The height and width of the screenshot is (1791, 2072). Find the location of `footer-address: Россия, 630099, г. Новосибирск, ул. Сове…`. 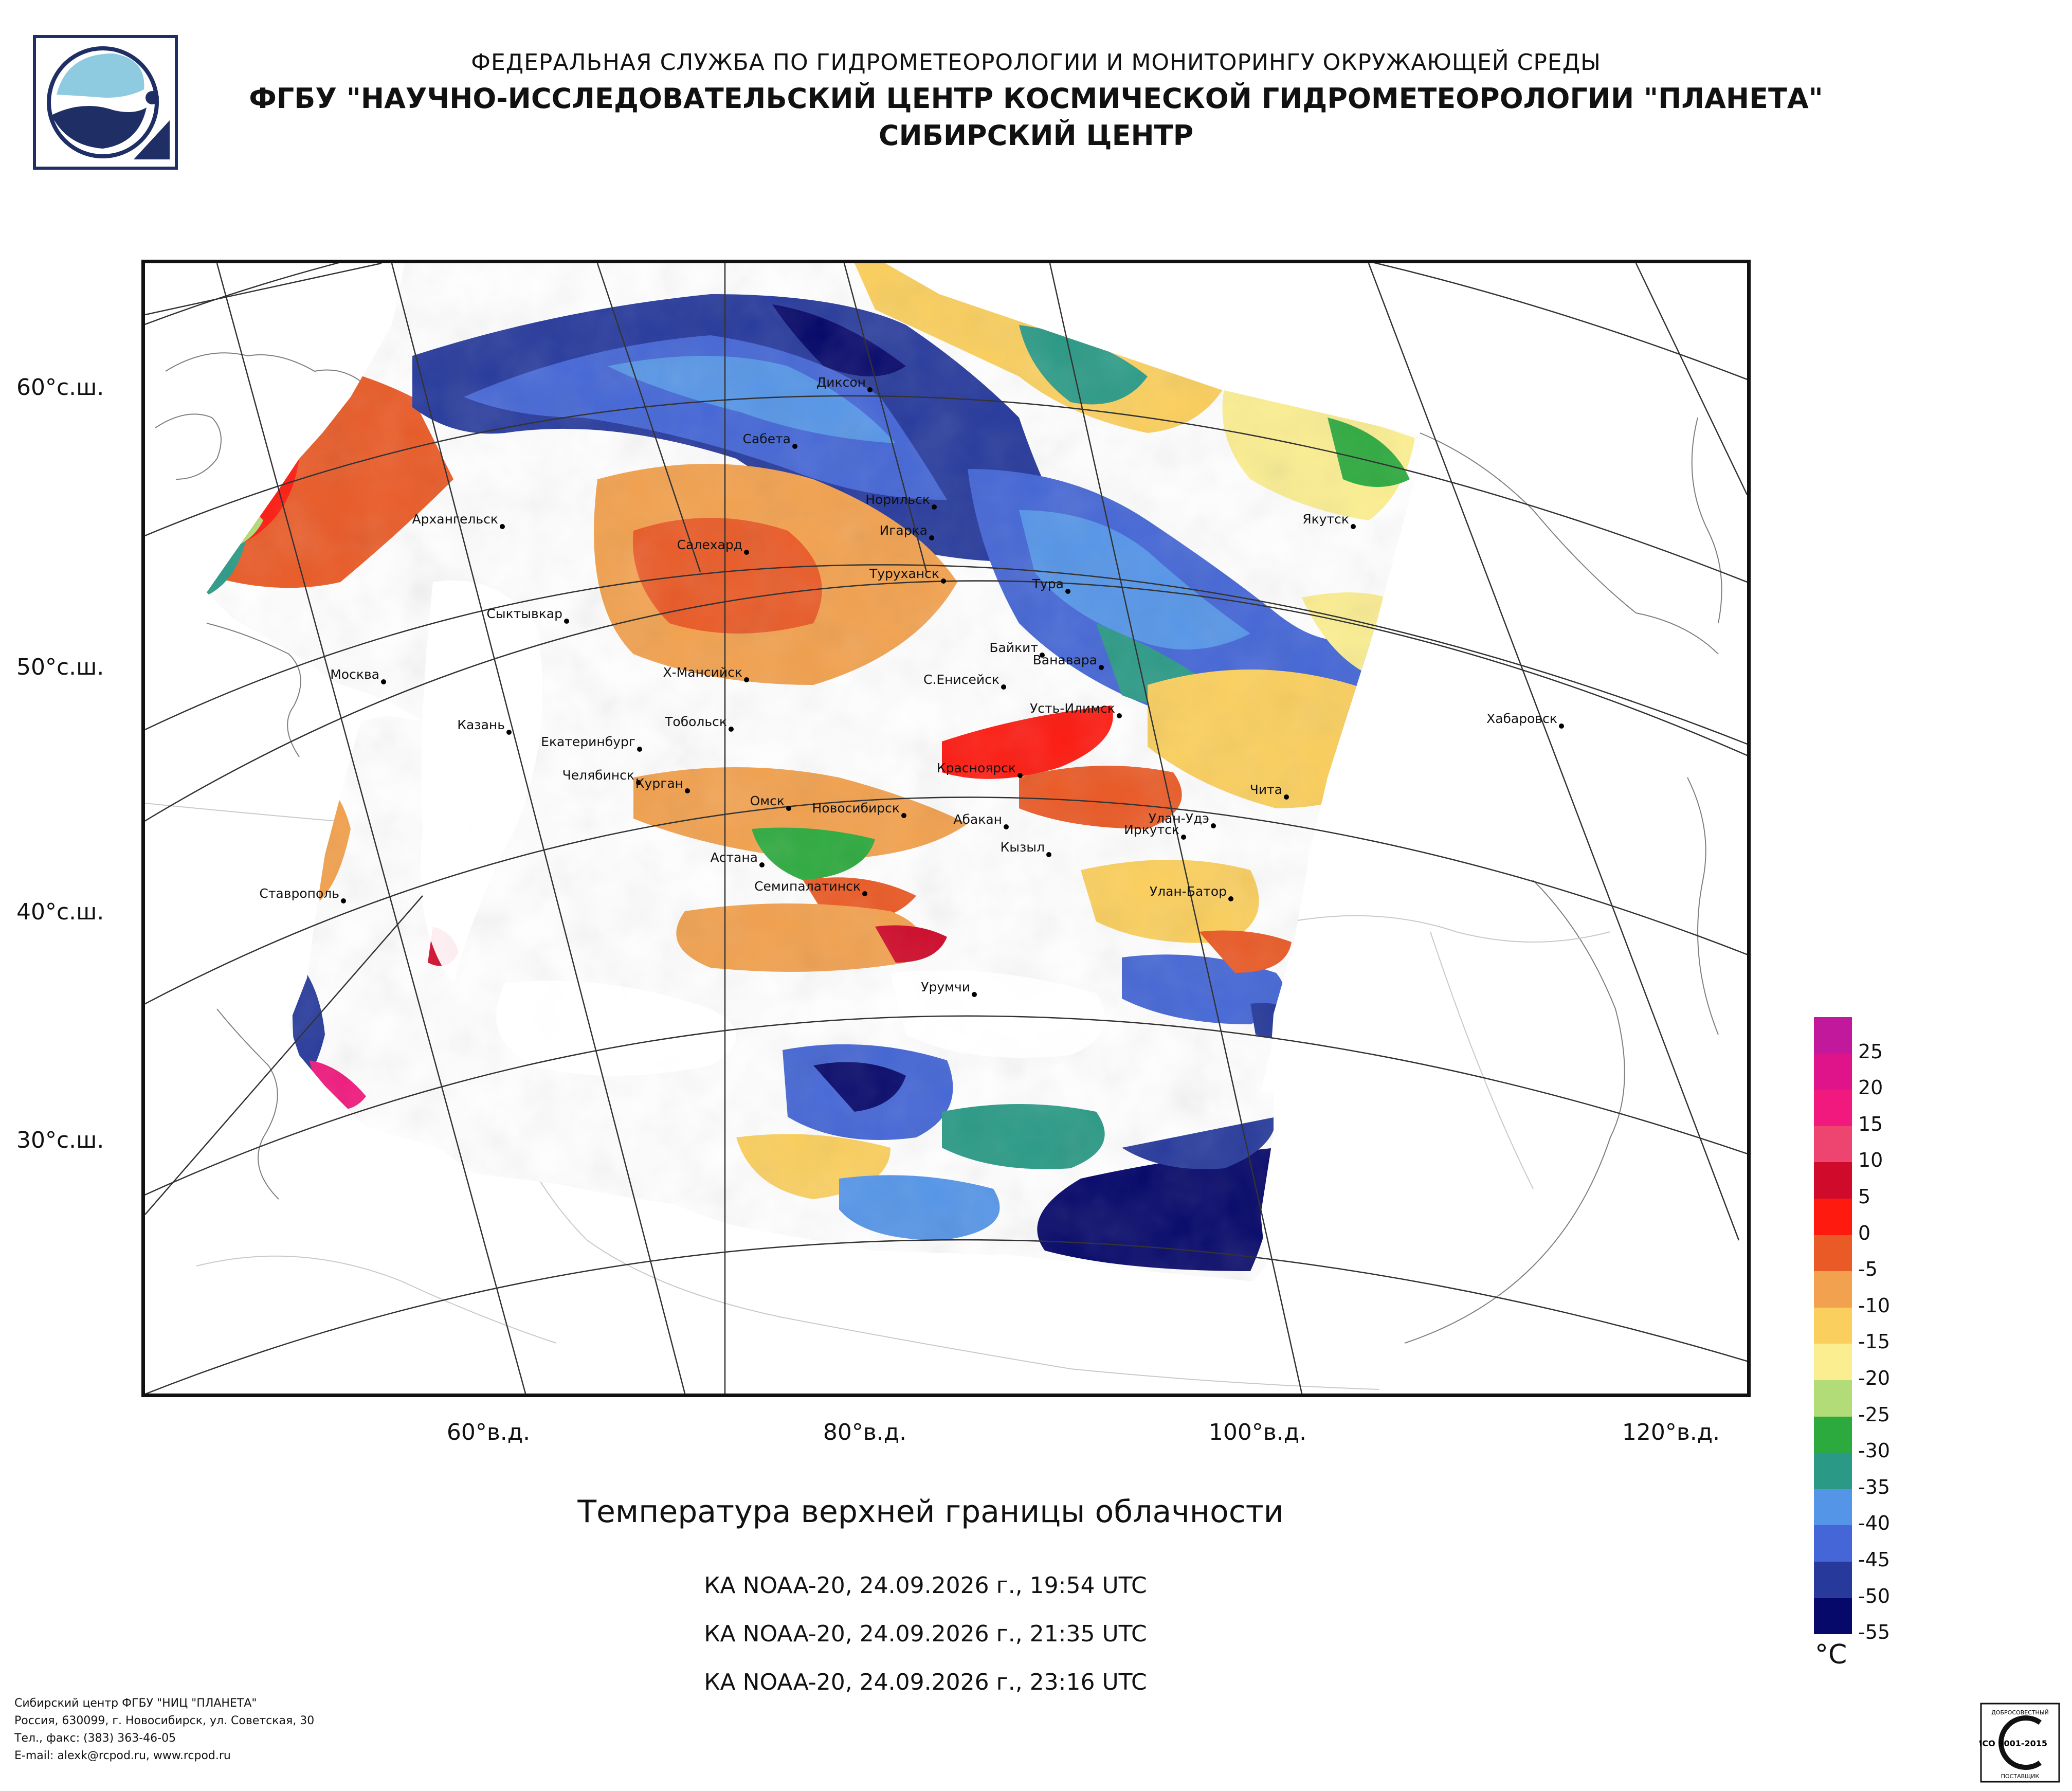

footer-address: Россия, 630099, г. Новосибирск, ул. Сове… is located at coordinates (164, 1720).